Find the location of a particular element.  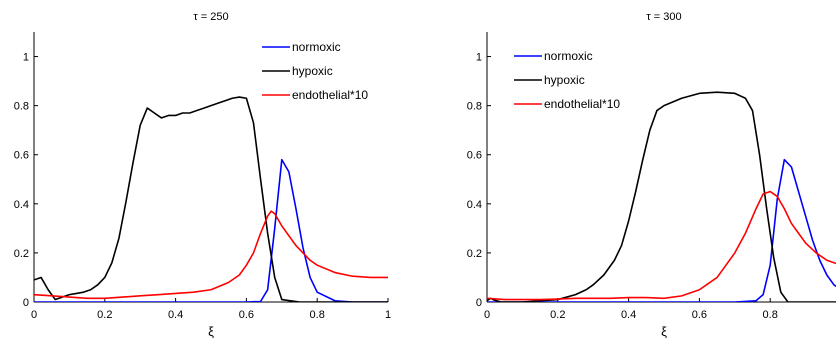

x-tick-label-1-2: 0.4 is located at coordinates (628, 315).